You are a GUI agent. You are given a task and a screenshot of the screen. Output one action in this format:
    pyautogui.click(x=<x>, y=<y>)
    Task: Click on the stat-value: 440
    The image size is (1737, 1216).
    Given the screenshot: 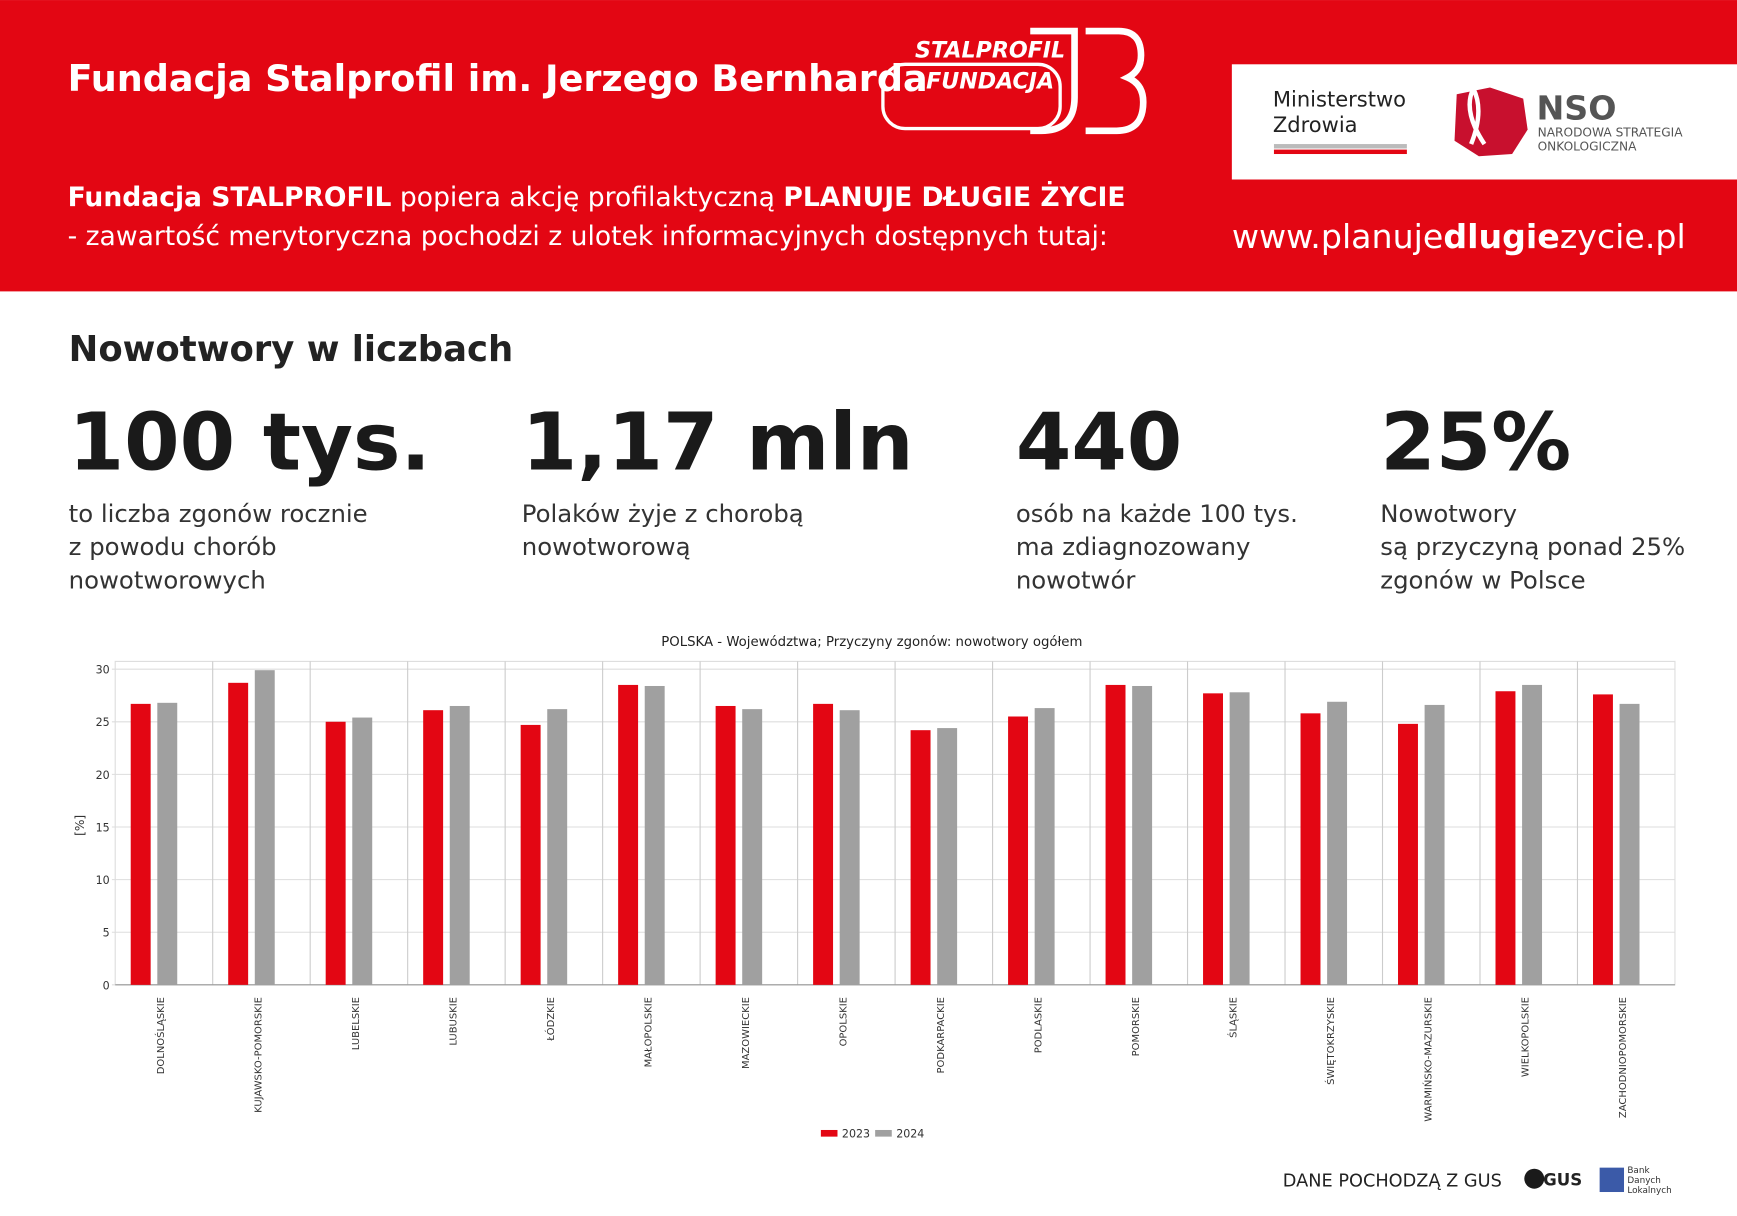 What is the action you would take?
    pyautogui.click(x=1099, y=442)
    